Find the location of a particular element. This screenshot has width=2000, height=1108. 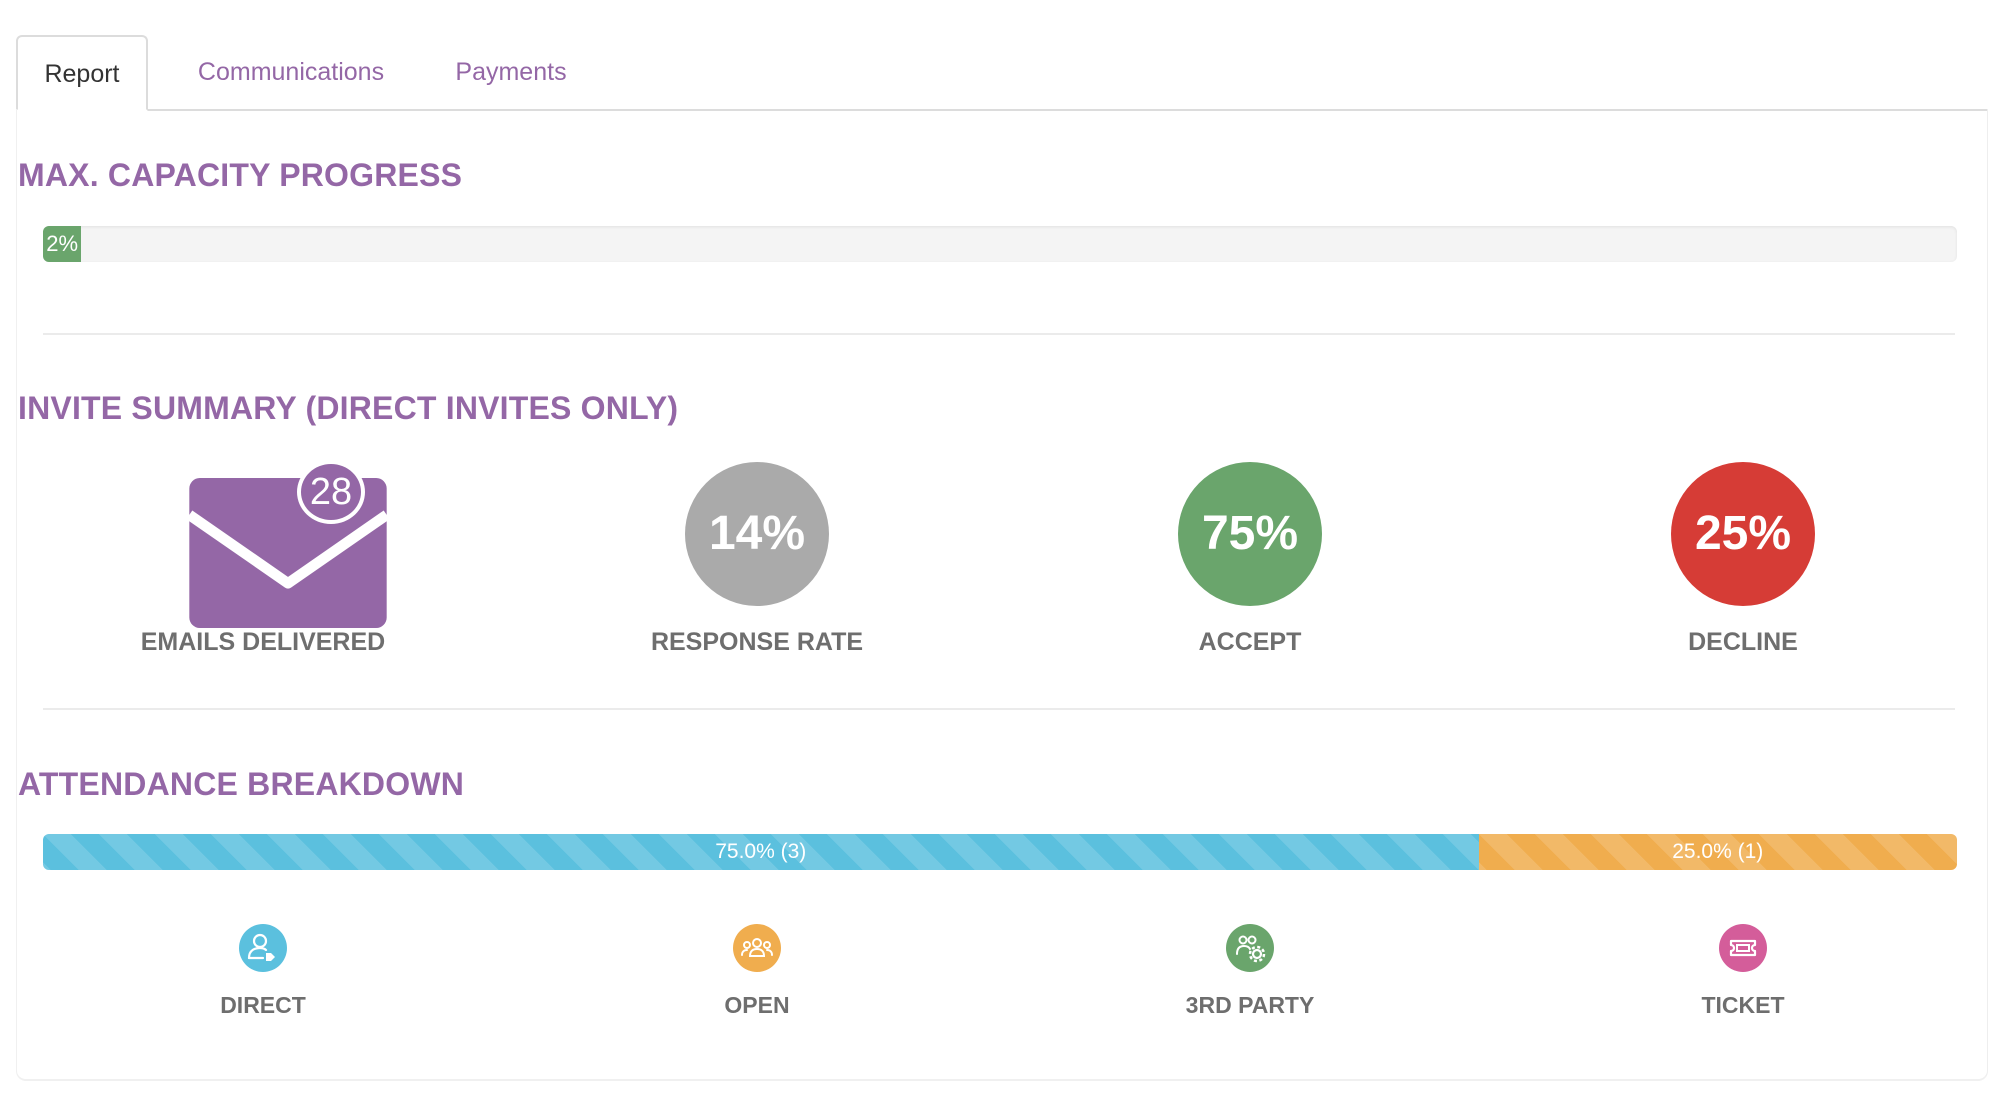

tab-bar: Report Communications Payments is located at coordinates (1002, 73).